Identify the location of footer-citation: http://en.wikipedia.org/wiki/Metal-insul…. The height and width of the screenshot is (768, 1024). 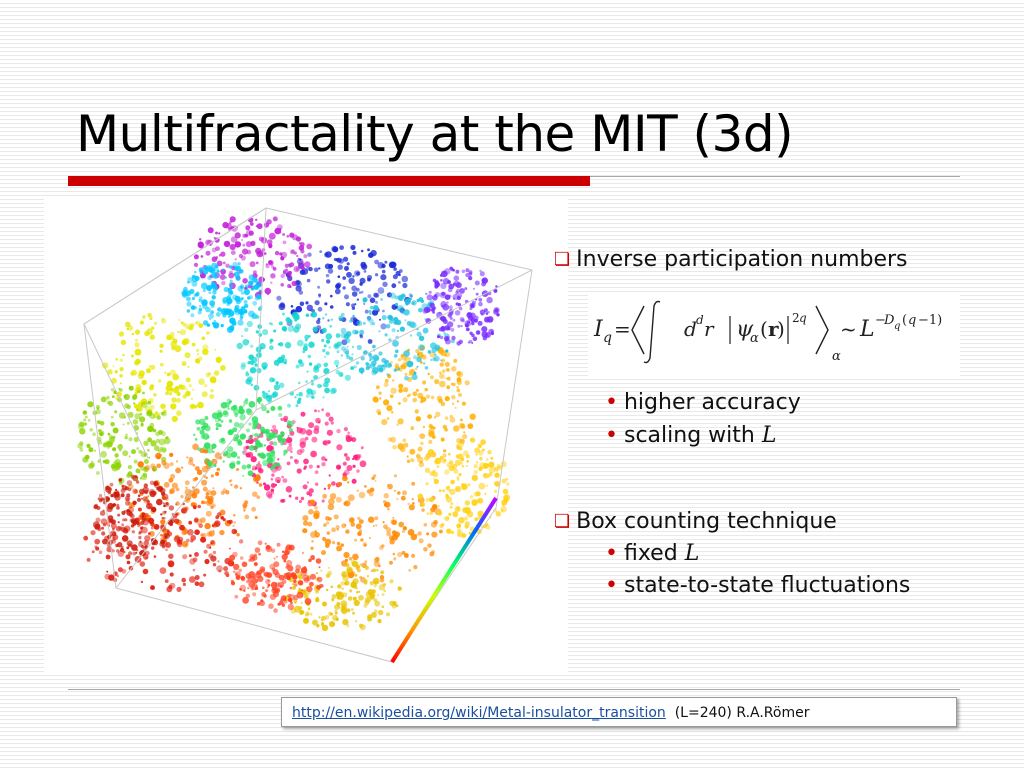
(619, 712).